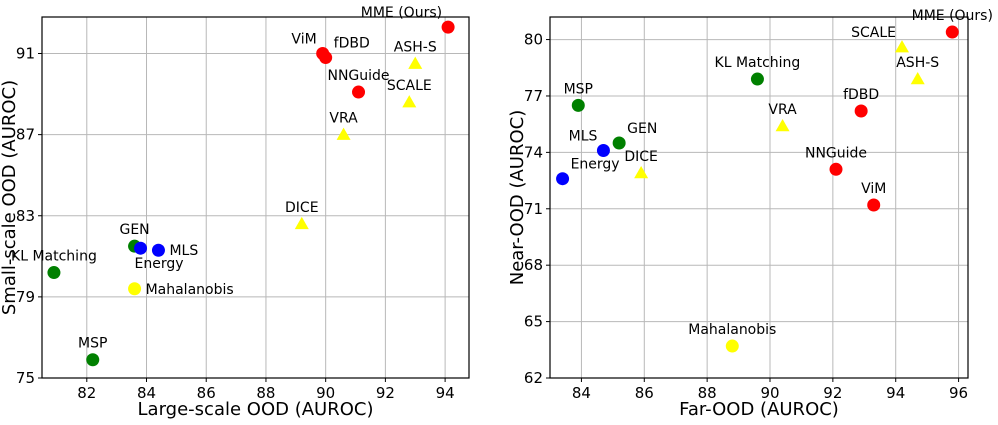 This screenshot has width=998, height=425. I want to click on right-point-mls, so click(603, 150).